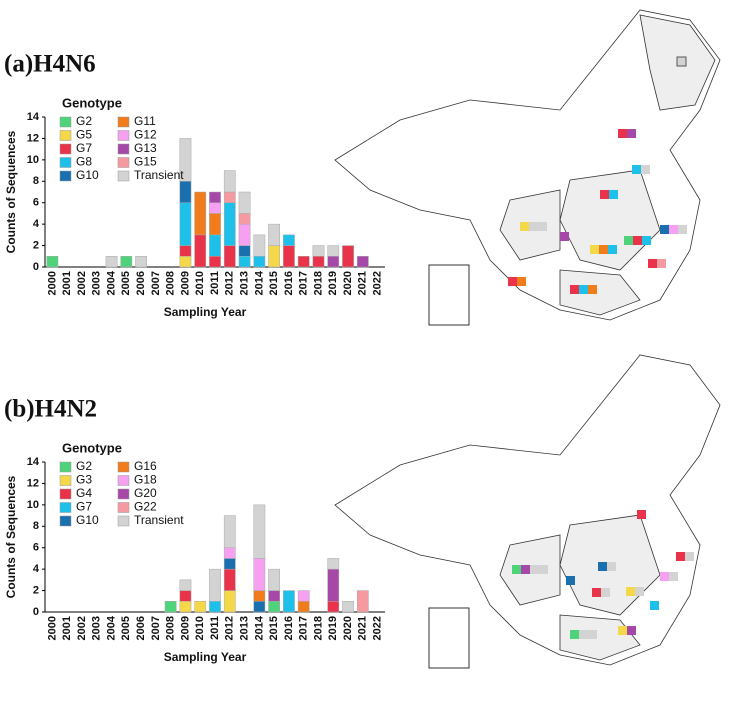 This screenshot has height=709, width=738. What do you see at coordinates (159, 175) in the screenshot?
I see `legend-label: Transient` at bounding box center [159, 175].